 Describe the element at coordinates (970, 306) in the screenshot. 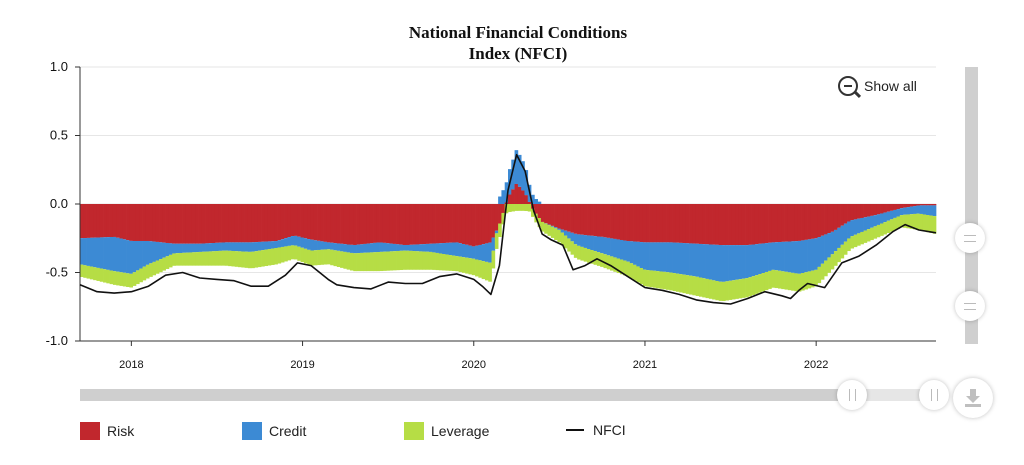

I see `vertical-scroll-handle-bottom` at that location.